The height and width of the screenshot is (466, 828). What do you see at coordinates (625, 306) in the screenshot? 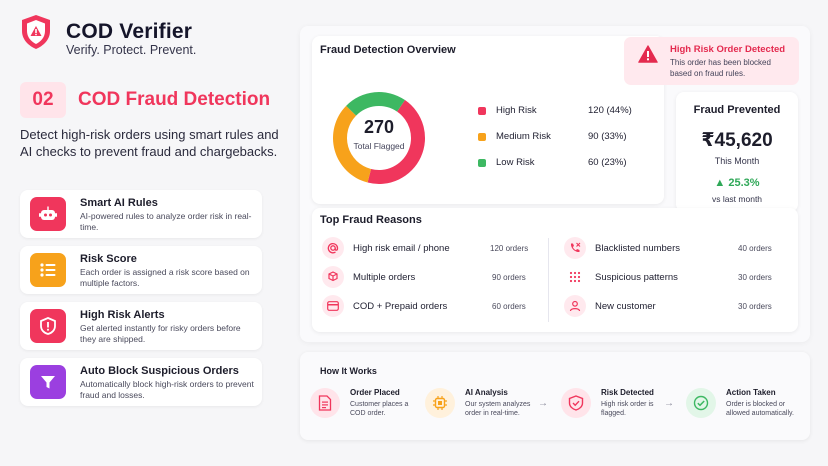
I see `reason-label: New customer` at bounding box center [625, 306].